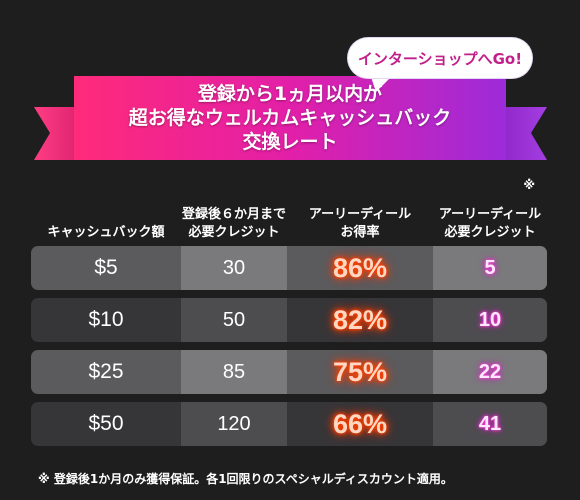  What do you see at coordinates (234, 320) in the screenshot?
I see `credits-6m-value: 50` at bounding box center [234, 320].